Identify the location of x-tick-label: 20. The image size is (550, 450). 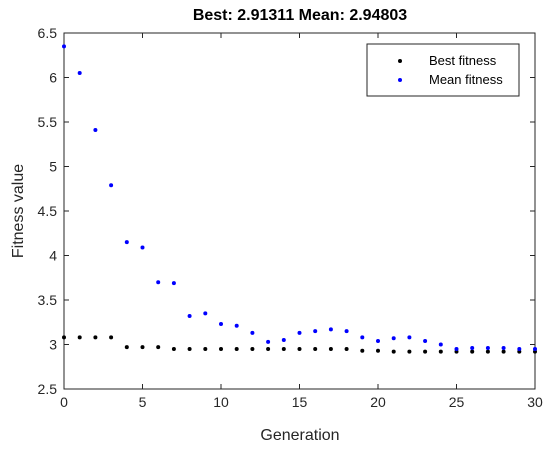
(378, 402).